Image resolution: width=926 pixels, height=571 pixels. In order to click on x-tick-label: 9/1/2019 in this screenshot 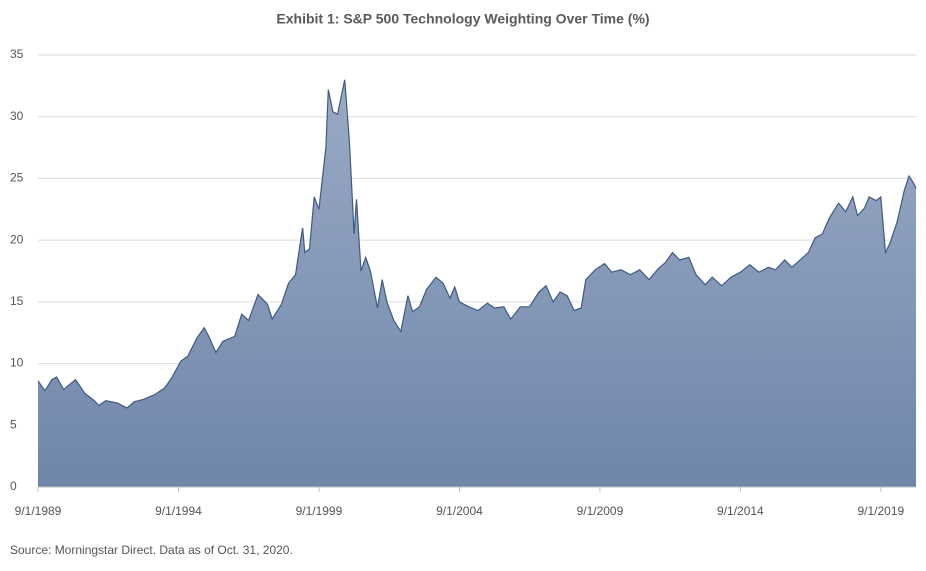, I will do `click(880, 511)`.